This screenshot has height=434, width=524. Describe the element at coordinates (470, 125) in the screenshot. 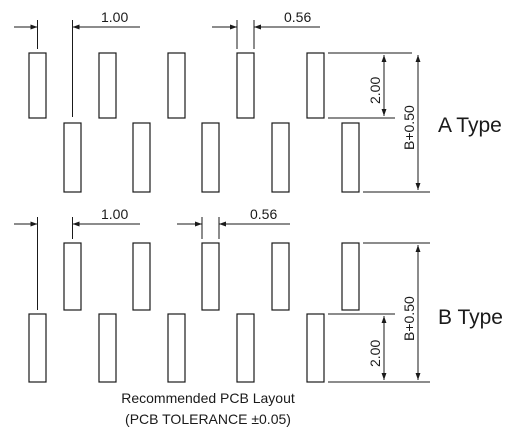

I see `a-type-label: A Type` at that location.